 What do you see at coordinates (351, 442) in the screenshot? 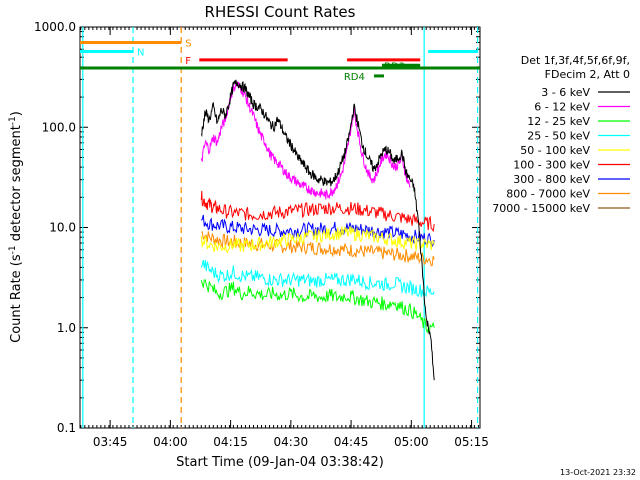
I see `x-tick-label: 04:45` at bounding box center [351, 442].